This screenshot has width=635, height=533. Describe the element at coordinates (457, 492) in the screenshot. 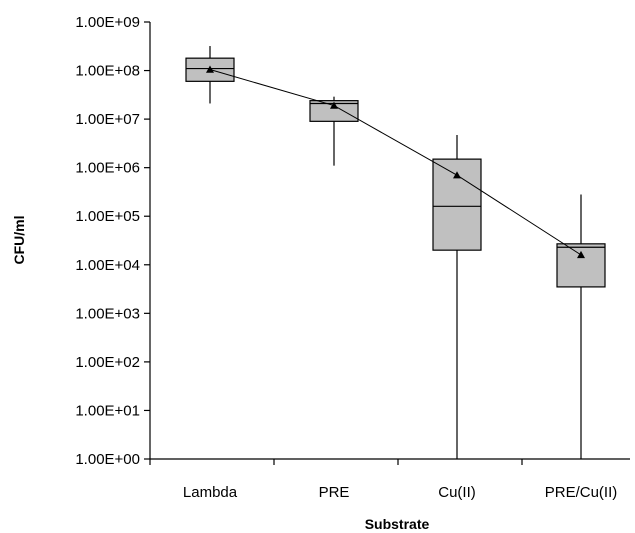

I see `x-category-label: Cu(II)` at that location.